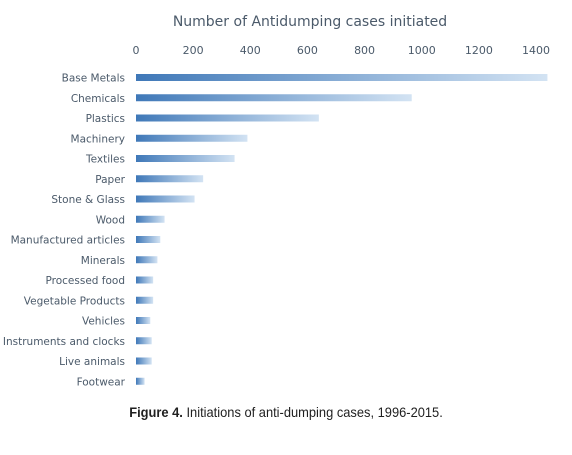  Describe the element at coordinates (93, 79) in the screenshot. I see `category-label: Base Metals` at that location.